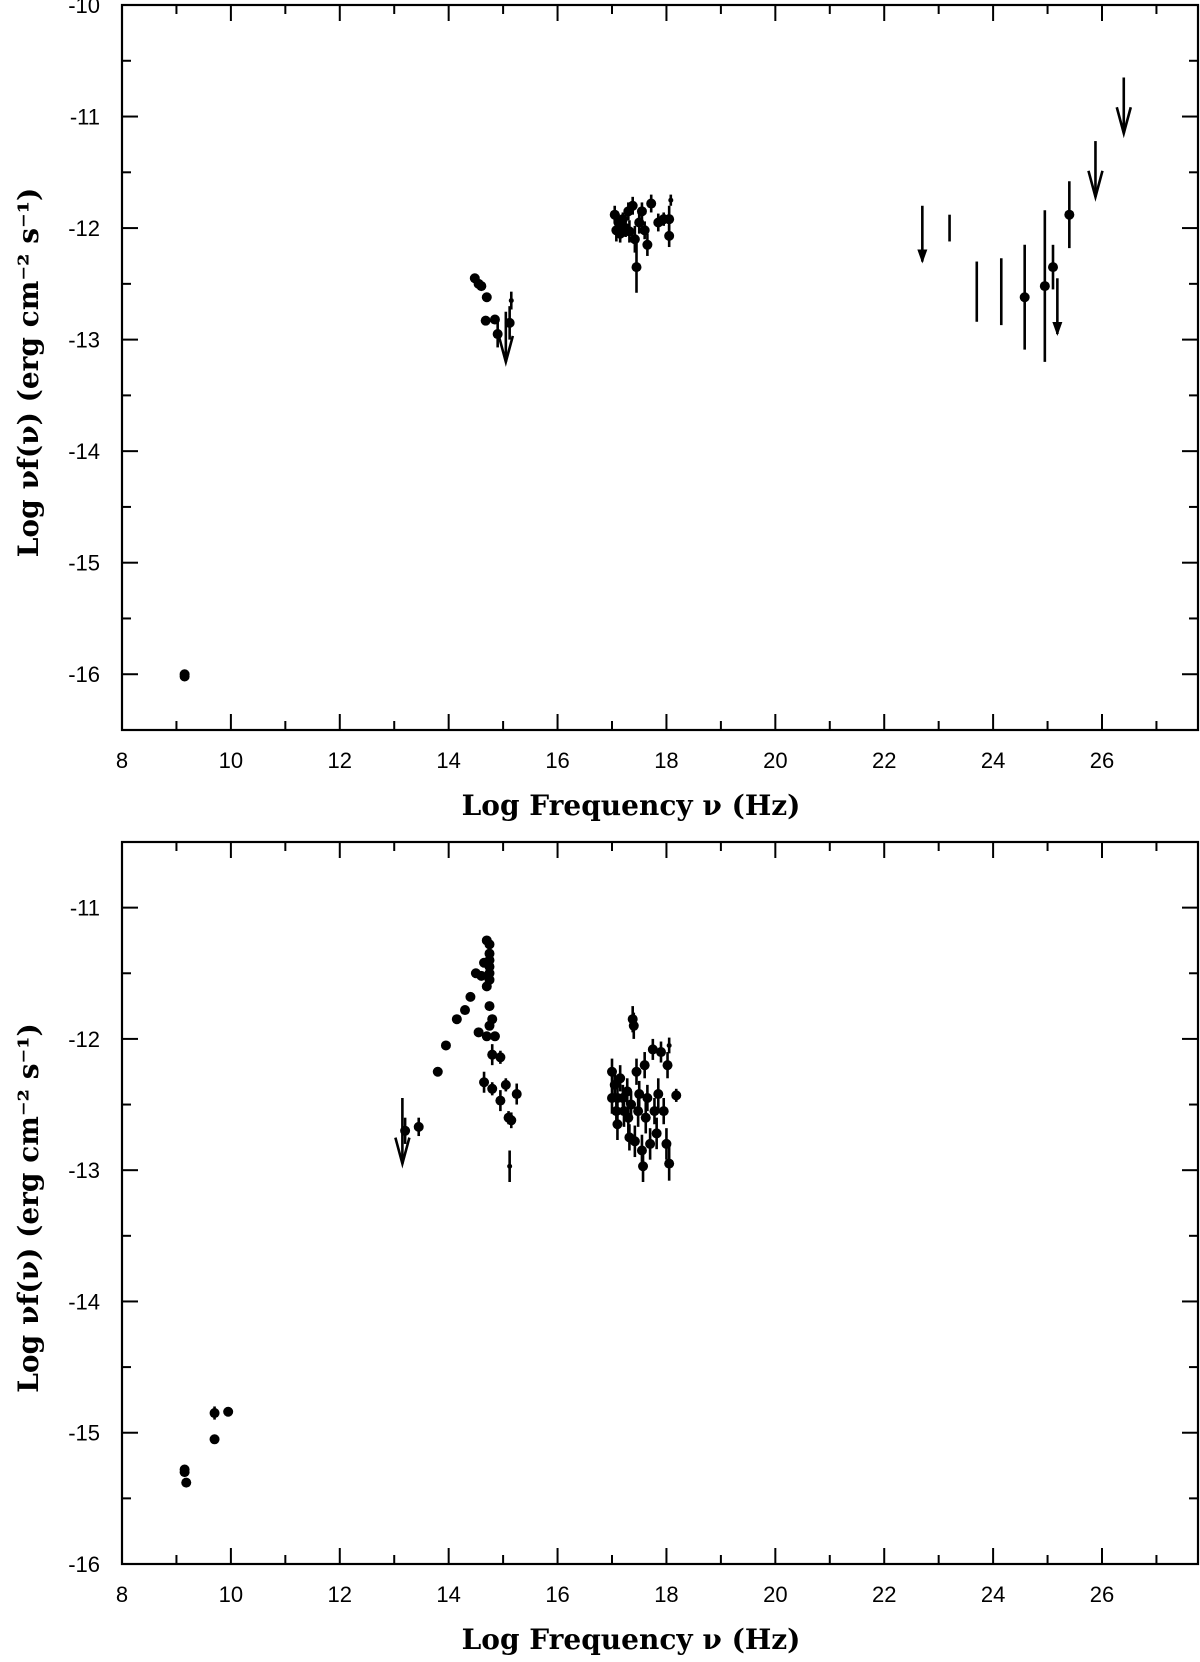  What do you see at coordinates (122, 1594) in the screenshot?
I see `x-tick-label: 8` at bounding box center [122, 1594].